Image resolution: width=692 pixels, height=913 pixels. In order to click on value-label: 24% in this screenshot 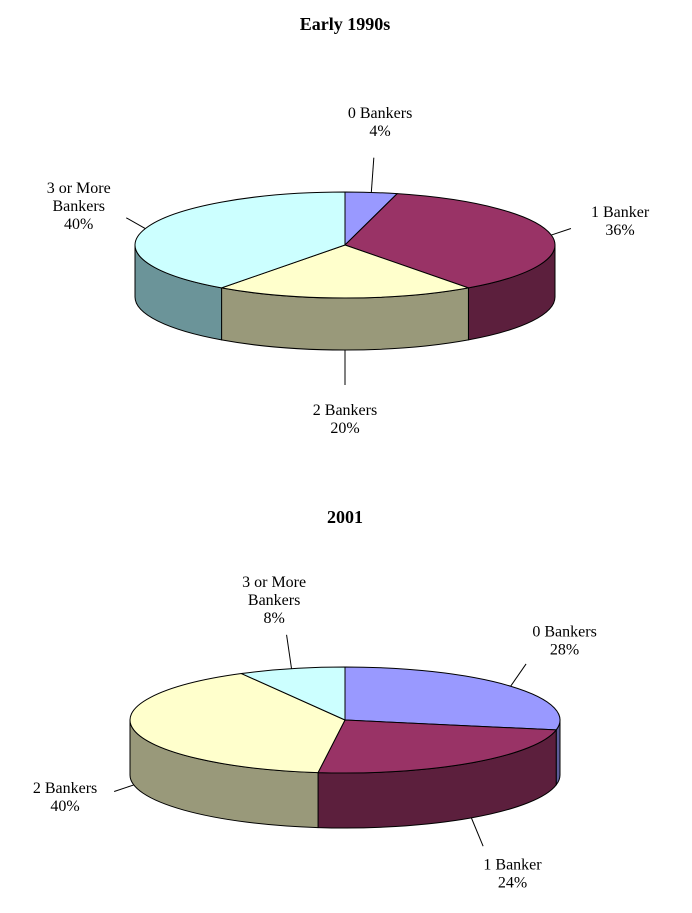, I will do `click(512, 883)`.